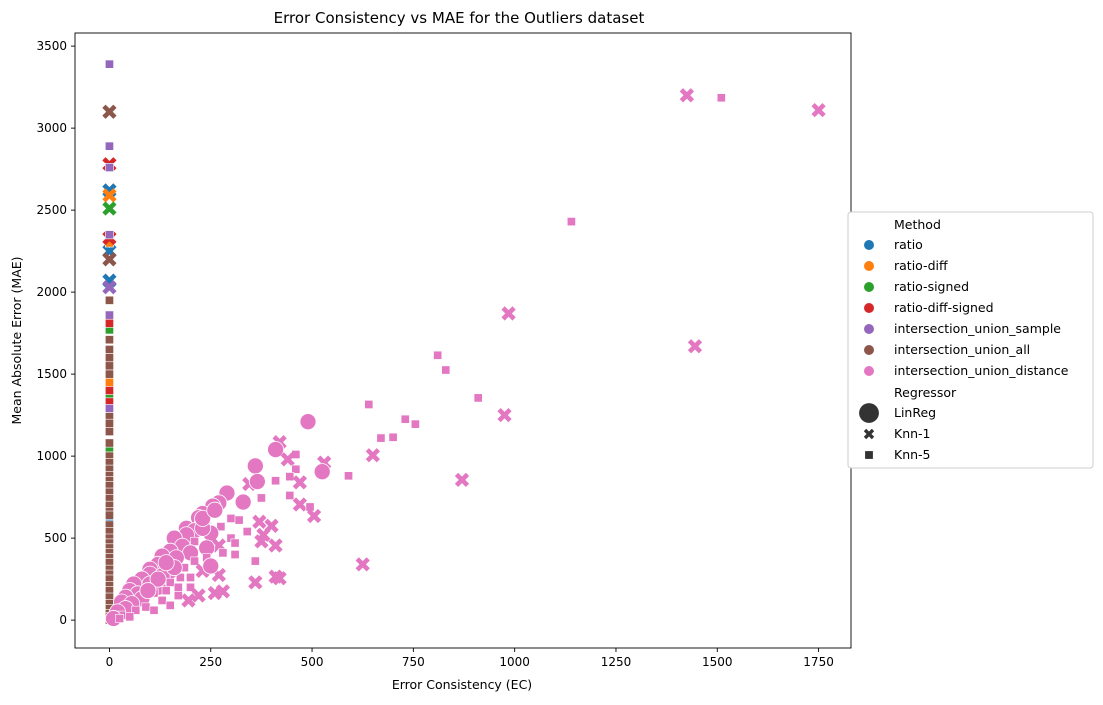  Describe the element at coordinates (51, 128) in the screenshot. I see `y-tick-label: 3000` at that location.